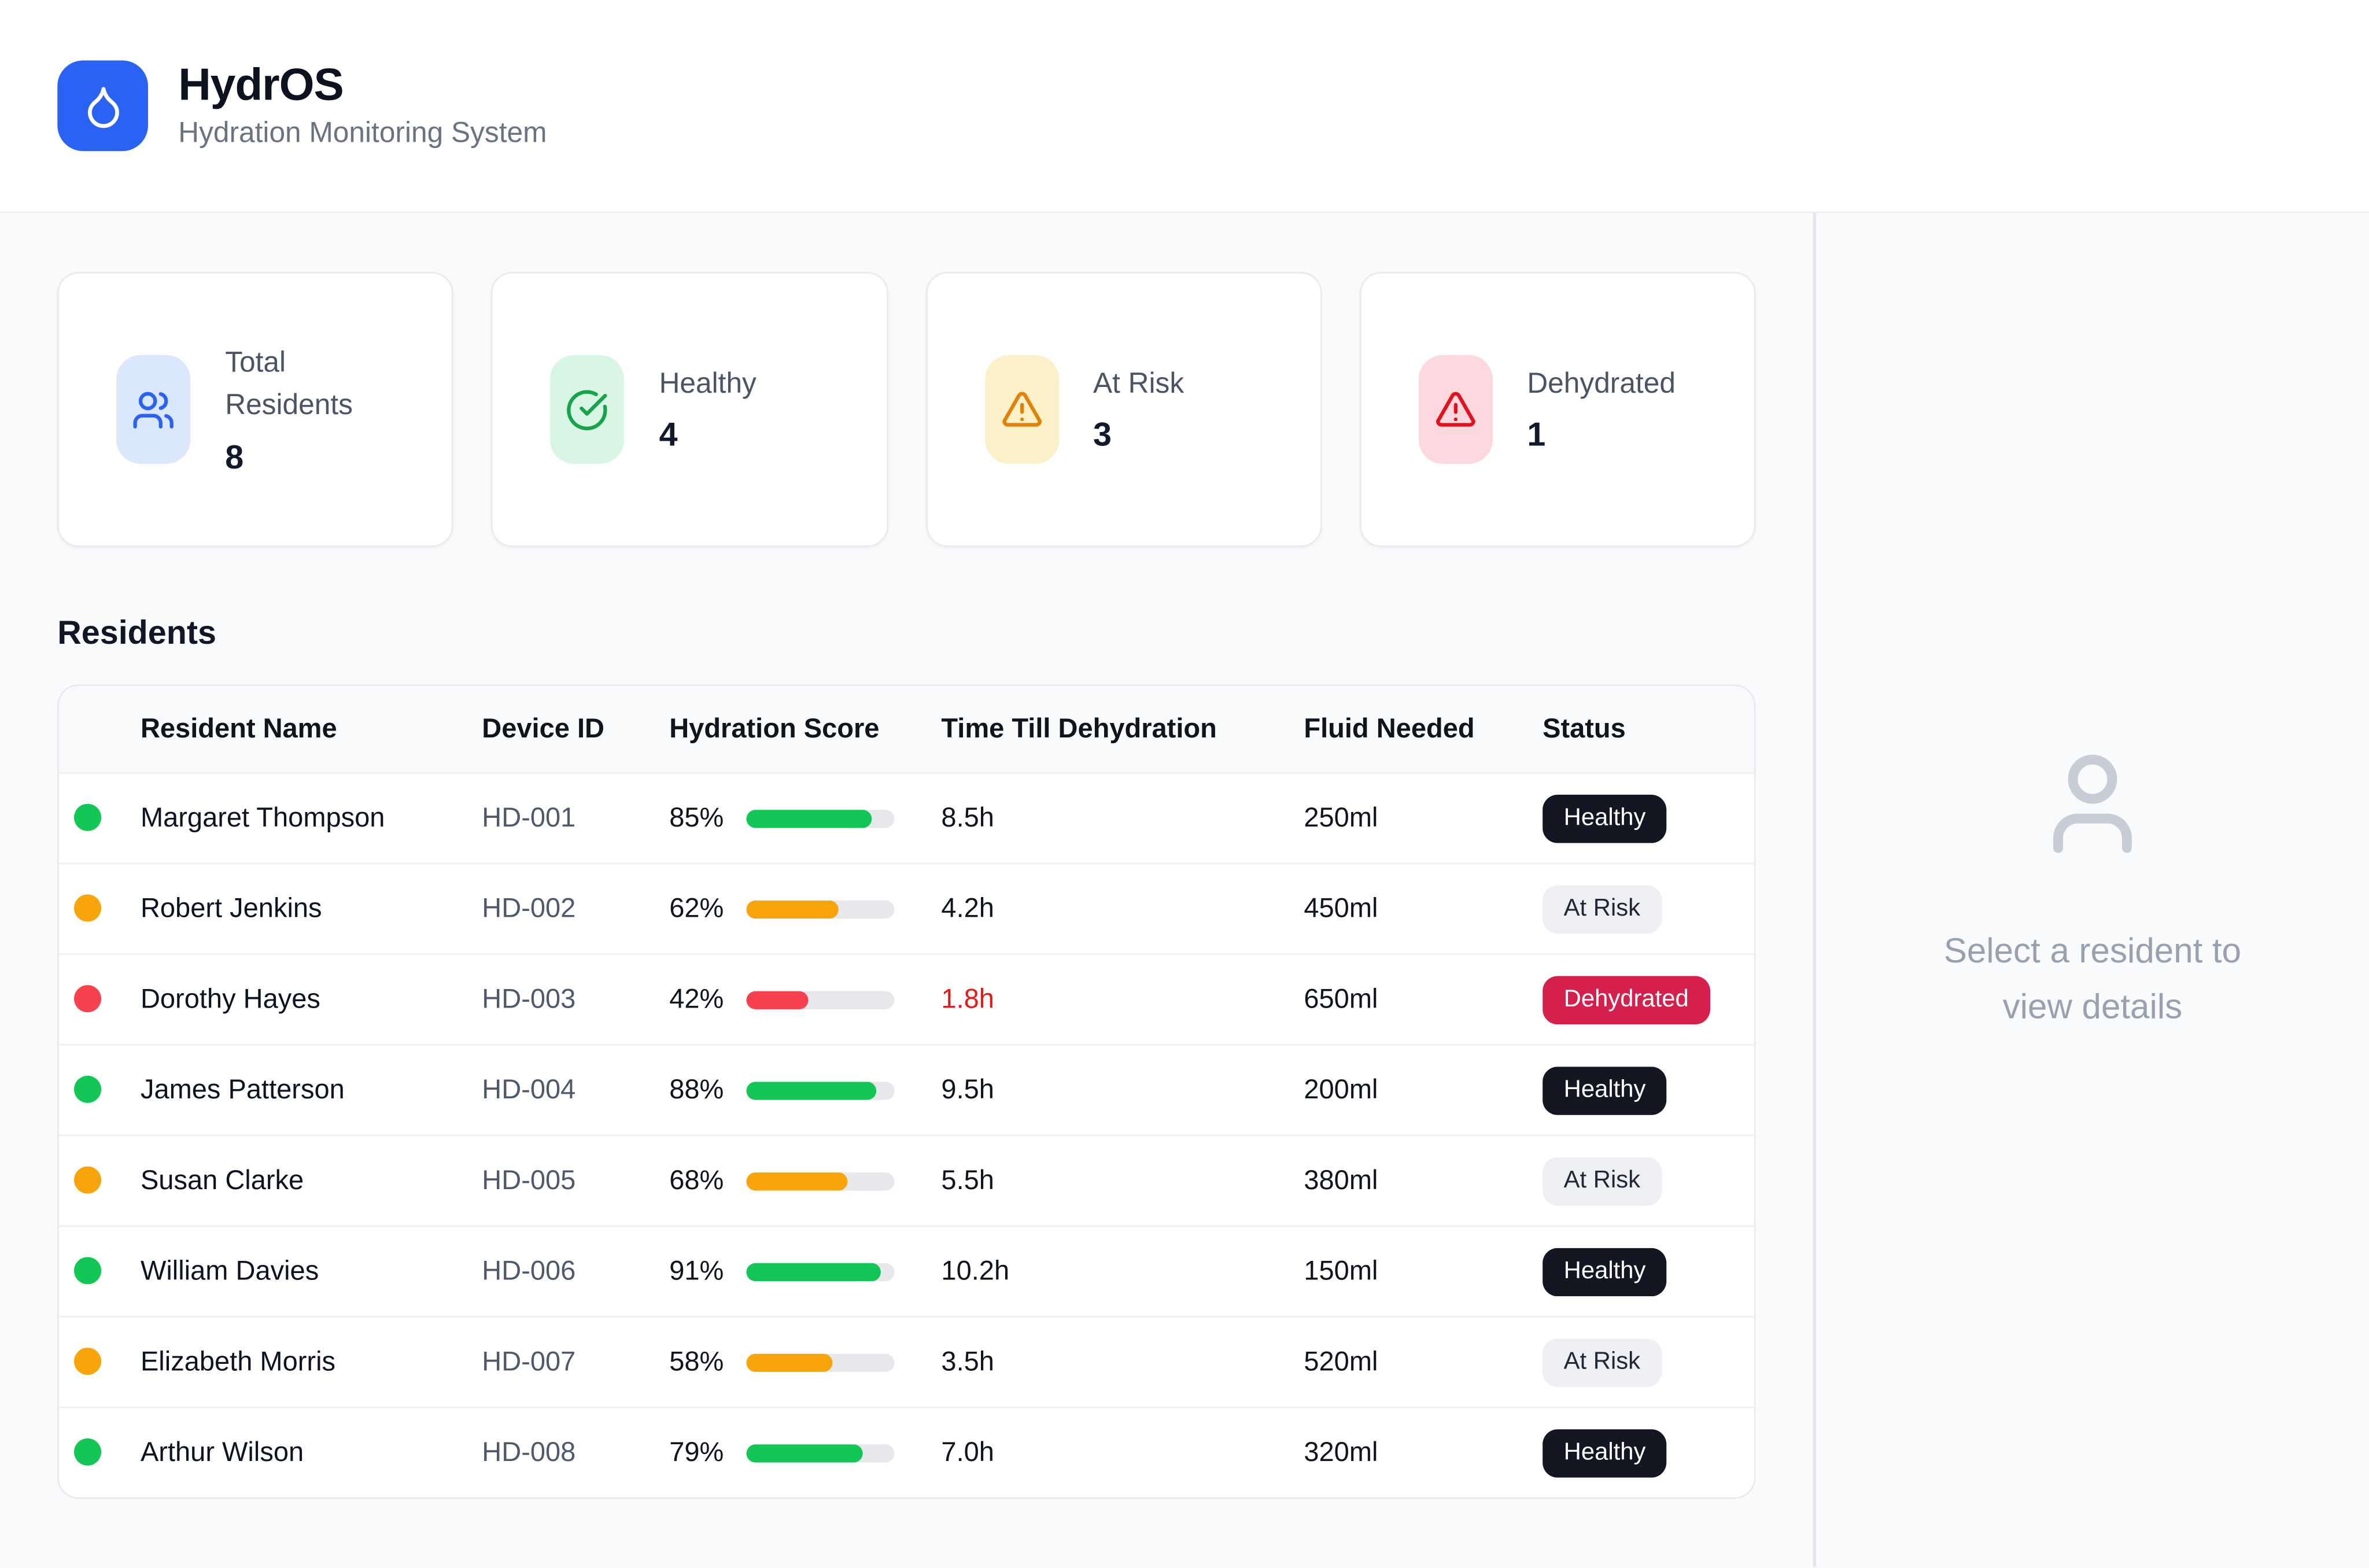 The width and height of the screenshot is (2369, 1568). What do you see at coordinates (1184, 106) in the screenshot?
I see `app-header: HydrOS Hydration Monitoring System` at bounding box center [1184, 106].